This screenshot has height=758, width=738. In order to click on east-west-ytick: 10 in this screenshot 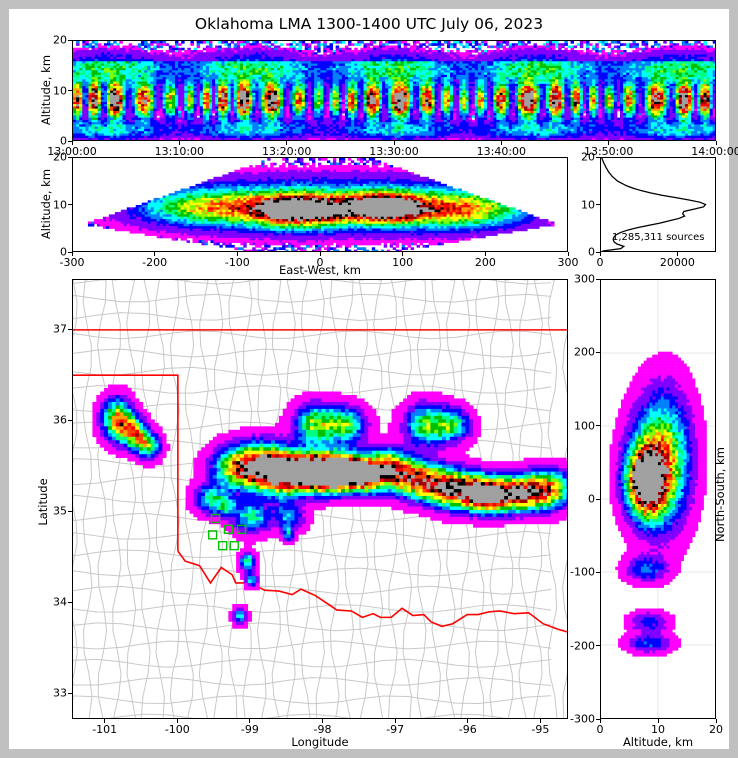, I will do `click(60, 204)`.